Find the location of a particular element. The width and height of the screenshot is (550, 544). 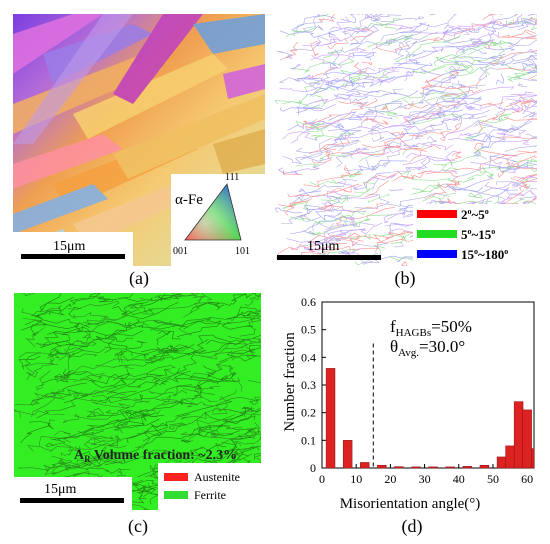

ipf-phase-label: α-Fe is located at coordinates (189, 200).